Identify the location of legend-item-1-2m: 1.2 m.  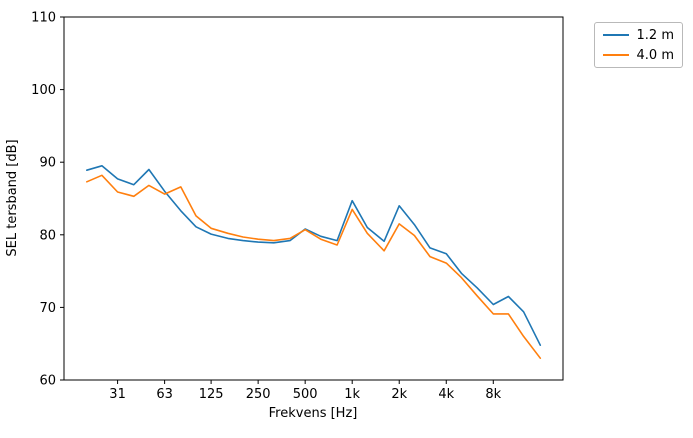
(638, 35).